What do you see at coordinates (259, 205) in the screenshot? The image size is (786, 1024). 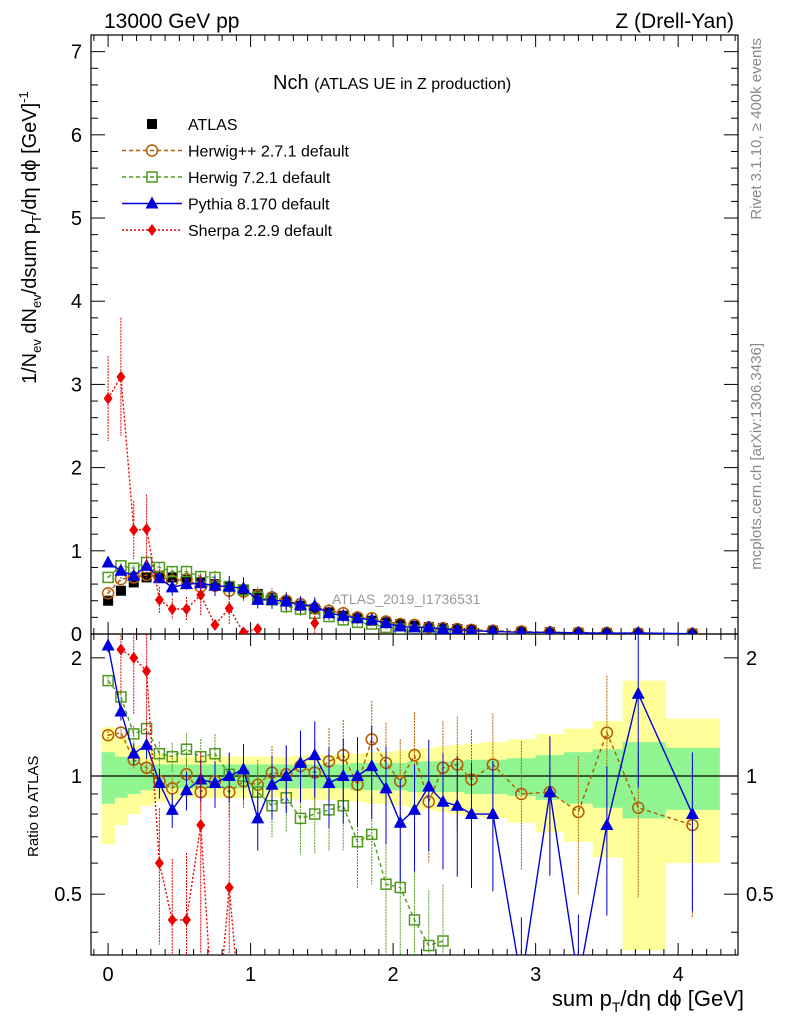 I see `legend-label-pythia: Pythia 8.170 default` at bounding box center [259, 205].